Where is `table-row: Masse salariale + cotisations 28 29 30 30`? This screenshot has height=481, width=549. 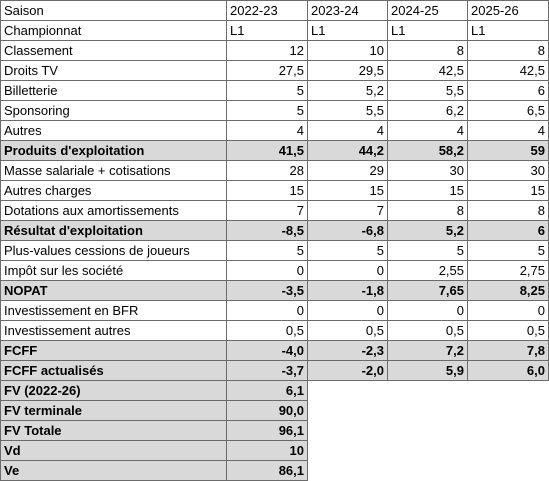
table-row: Masse salariale + cotisations 28 29 30 30 is located at coordinates (274, 170).